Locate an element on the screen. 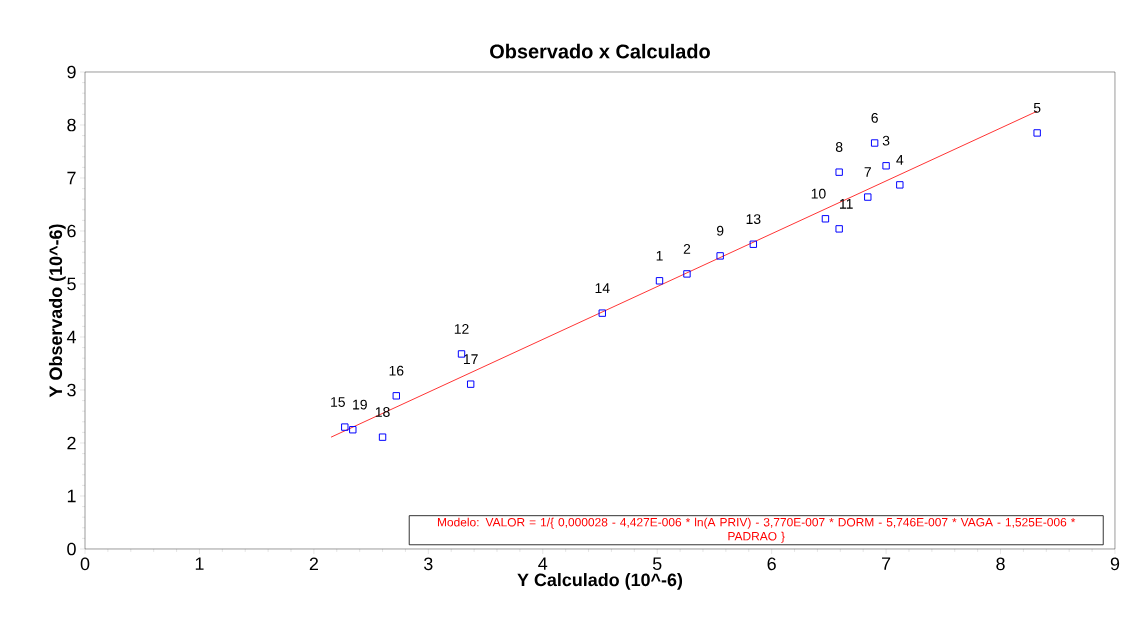  annotation: 7 is located at coordinates (867, 172).